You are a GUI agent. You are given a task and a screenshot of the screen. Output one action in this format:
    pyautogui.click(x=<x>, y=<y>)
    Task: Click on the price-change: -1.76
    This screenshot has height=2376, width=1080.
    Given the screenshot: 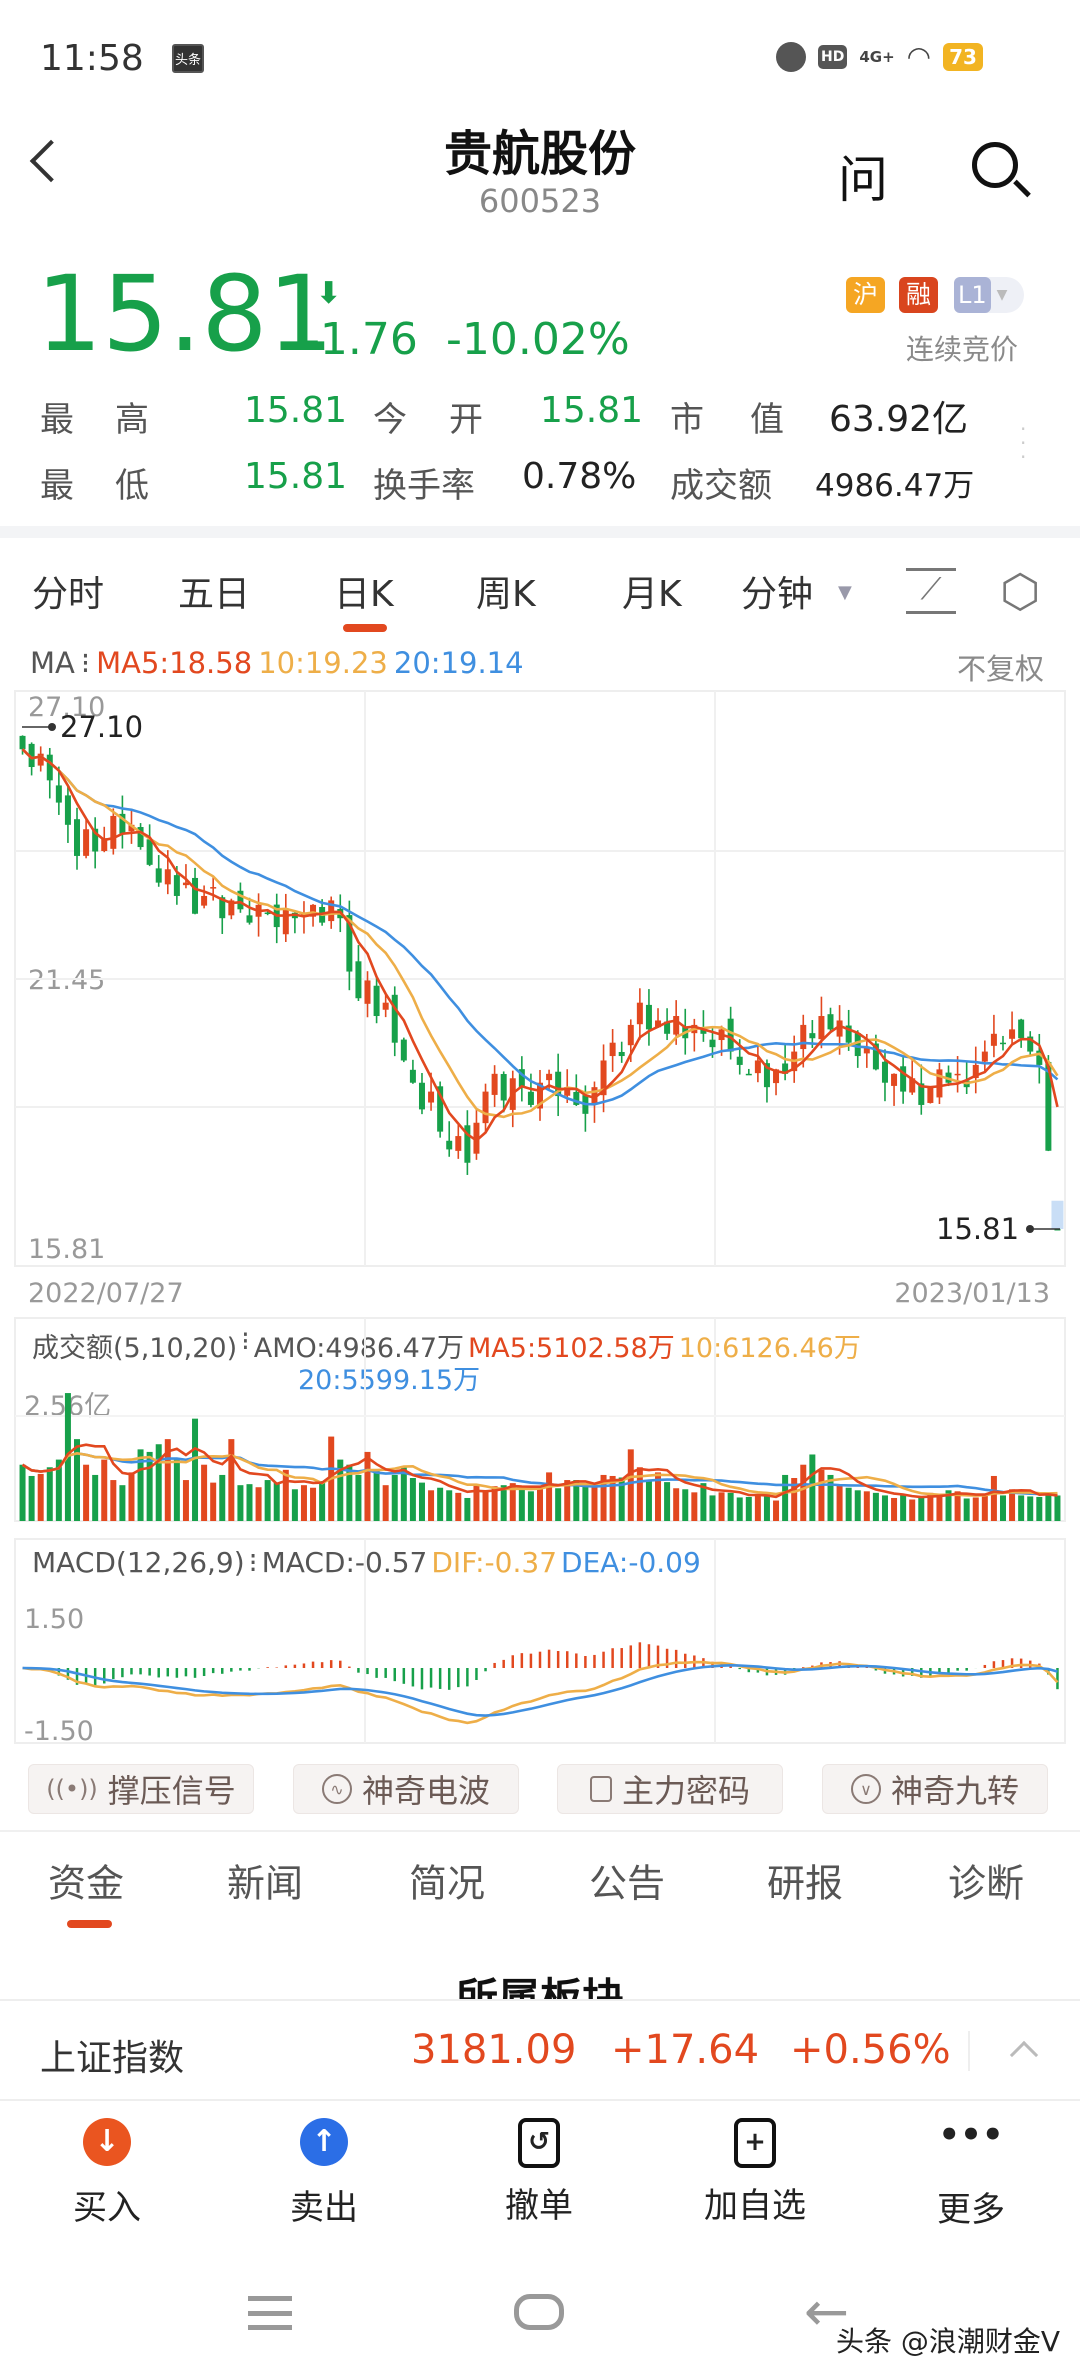 What is the action you would take?
    pyautogui.click(x=361, y=339)
    